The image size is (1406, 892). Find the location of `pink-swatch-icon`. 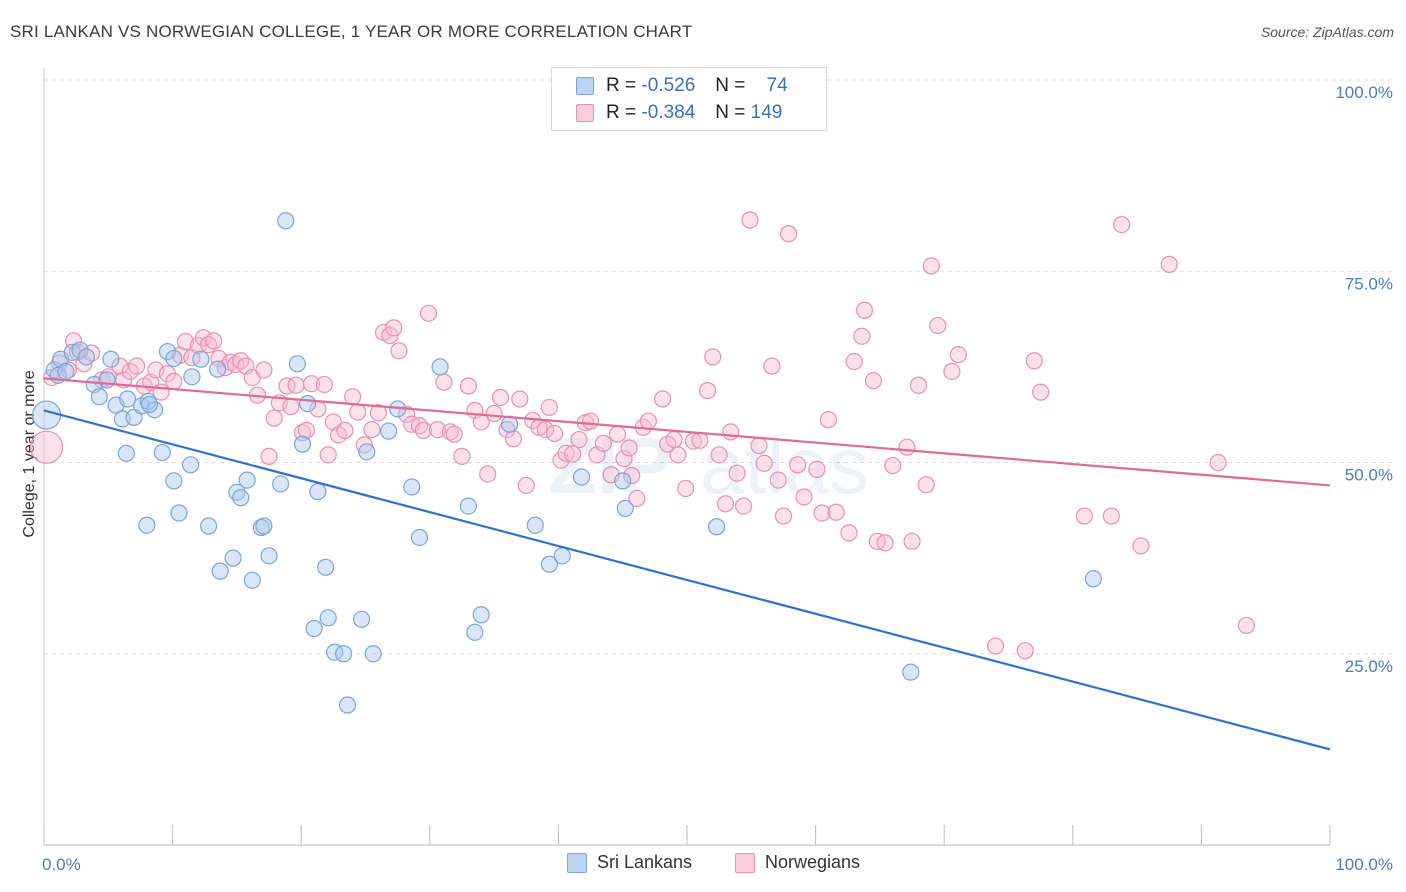

pink-swatch-icon is located at coordinates (585, 113).